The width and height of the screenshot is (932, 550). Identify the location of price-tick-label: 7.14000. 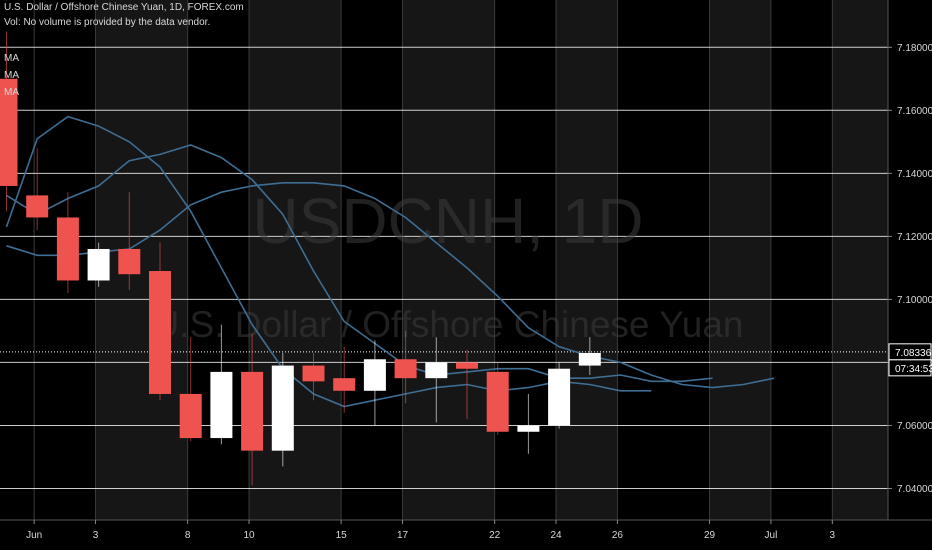
(914, 174).